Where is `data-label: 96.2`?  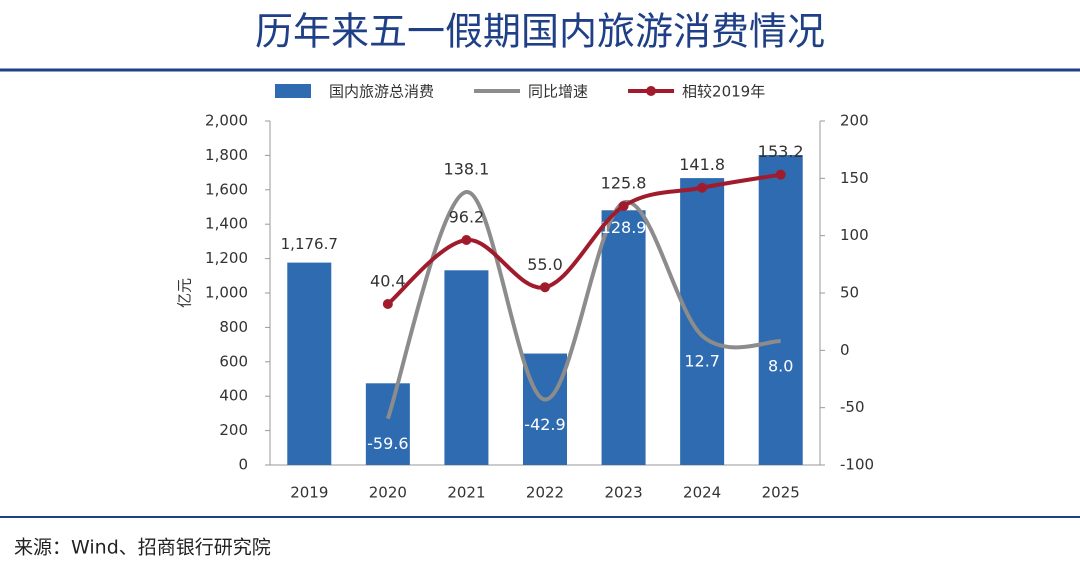 data-label: 96.2 is located at coordinates (467, 217).